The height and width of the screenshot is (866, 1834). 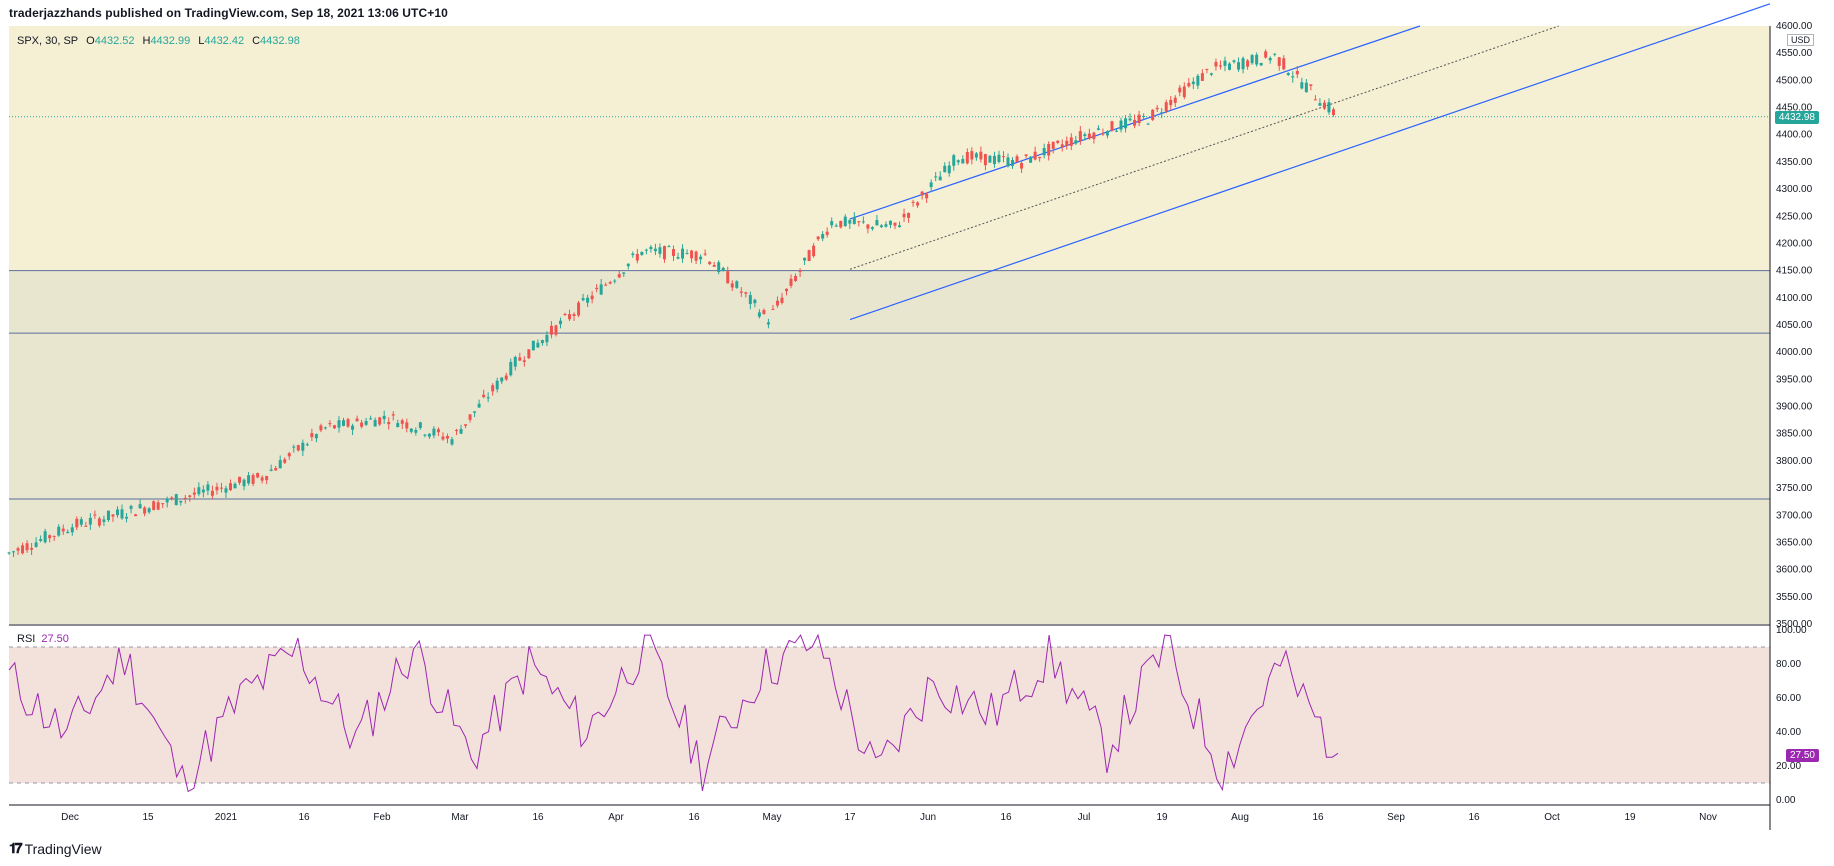 What do you see at coordinates (1794, 80) in the screenshot?
I see `price-tick-label: 4500.00` at bounding box center [1794, 80].